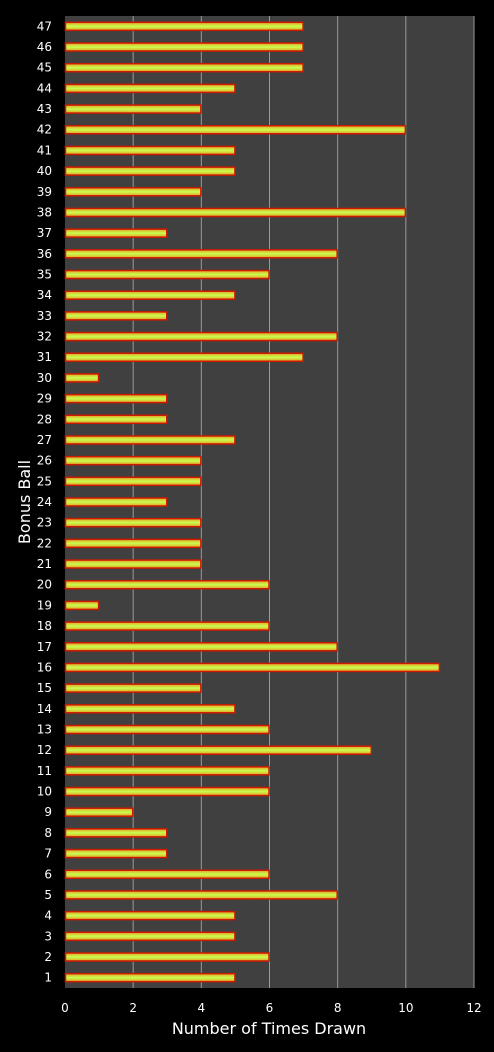 Image resolution: width=494 pixels, height=1052 pixels. What do you see at coordinates (405, 1008) in the screenshot?
I see `x-tick-label: 10` at bounding box center [405, 1008].